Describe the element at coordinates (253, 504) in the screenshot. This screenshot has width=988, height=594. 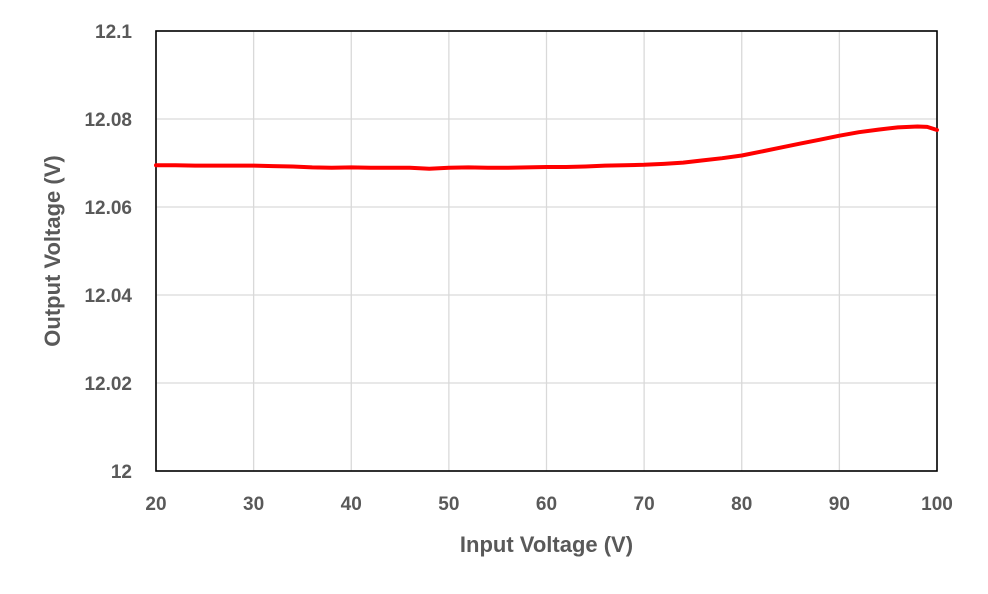
I see `x-tick-label: 30` at that location.